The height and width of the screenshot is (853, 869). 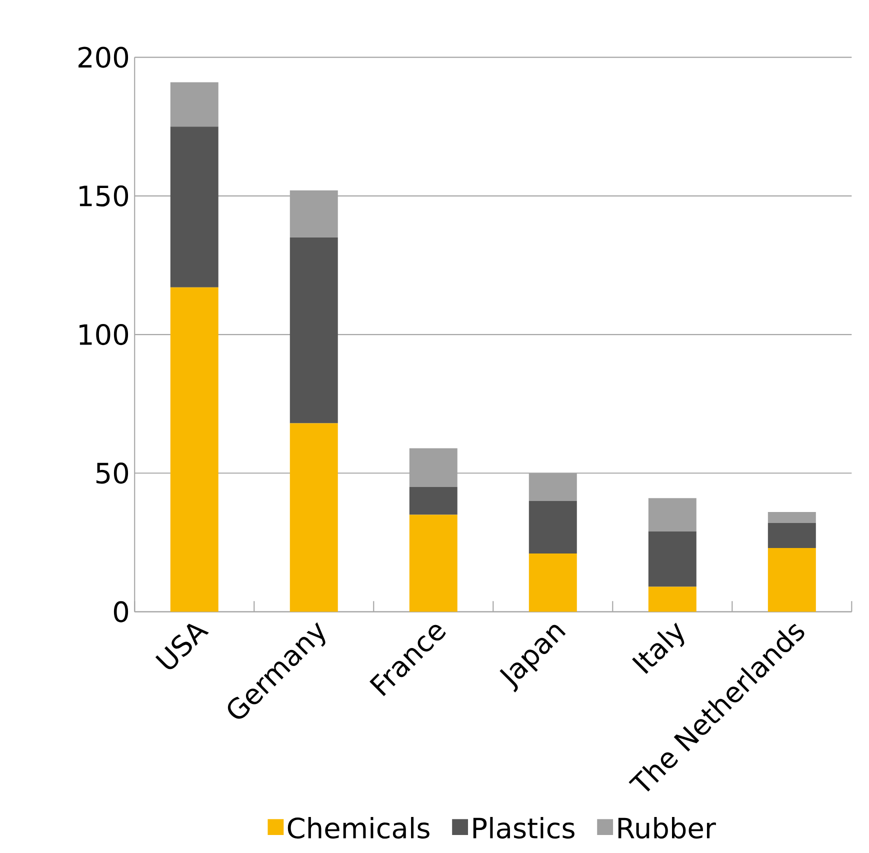 I want to click on legend-label: Chemicals, so click(x=359, y=827).